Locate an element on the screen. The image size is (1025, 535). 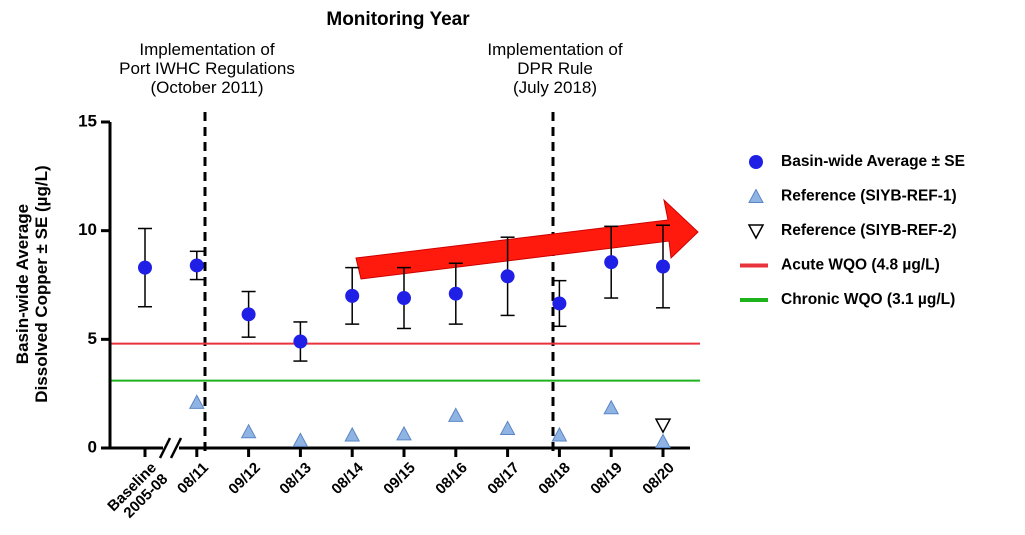
y-tick-label: 10 is located at coordinates (87, 229).